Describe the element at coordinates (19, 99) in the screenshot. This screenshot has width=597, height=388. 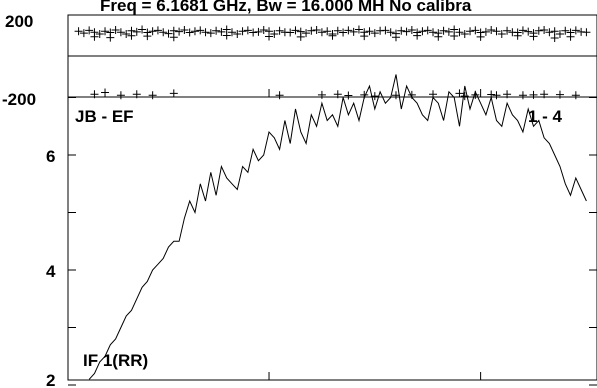
I see `phase-ytick-label-bottom: -200` at that location.